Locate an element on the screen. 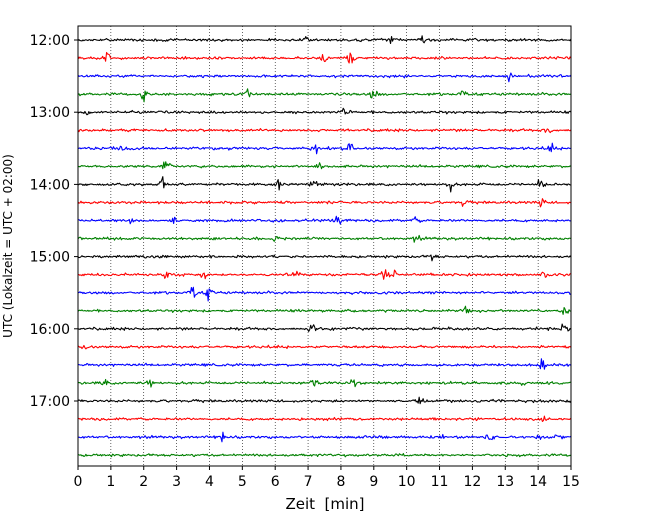 The width and height of the screenshot is (650, 520). x-tick-label: 9 is located at coordinates (373, 482).